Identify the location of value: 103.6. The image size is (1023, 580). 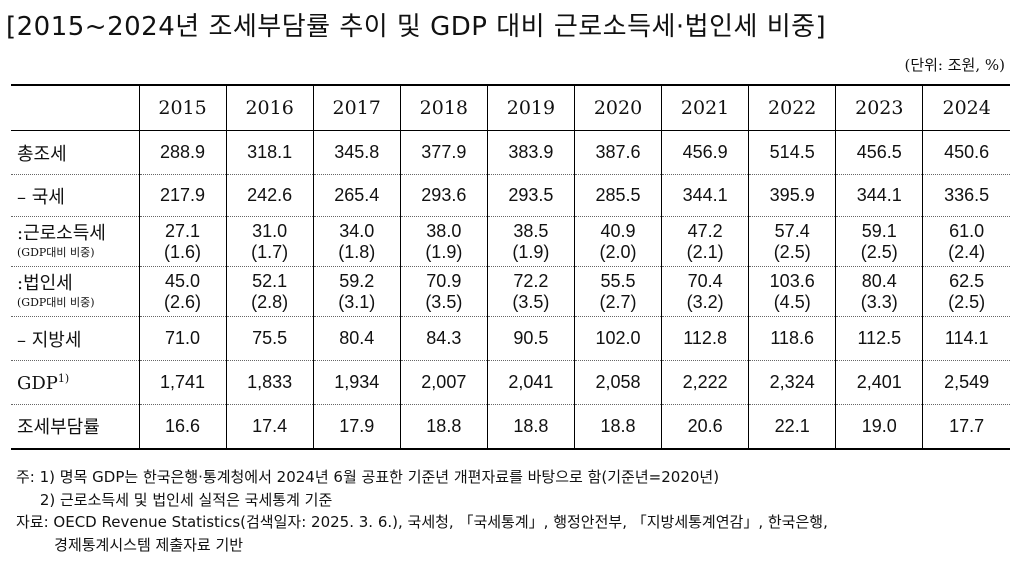
(792, 280).